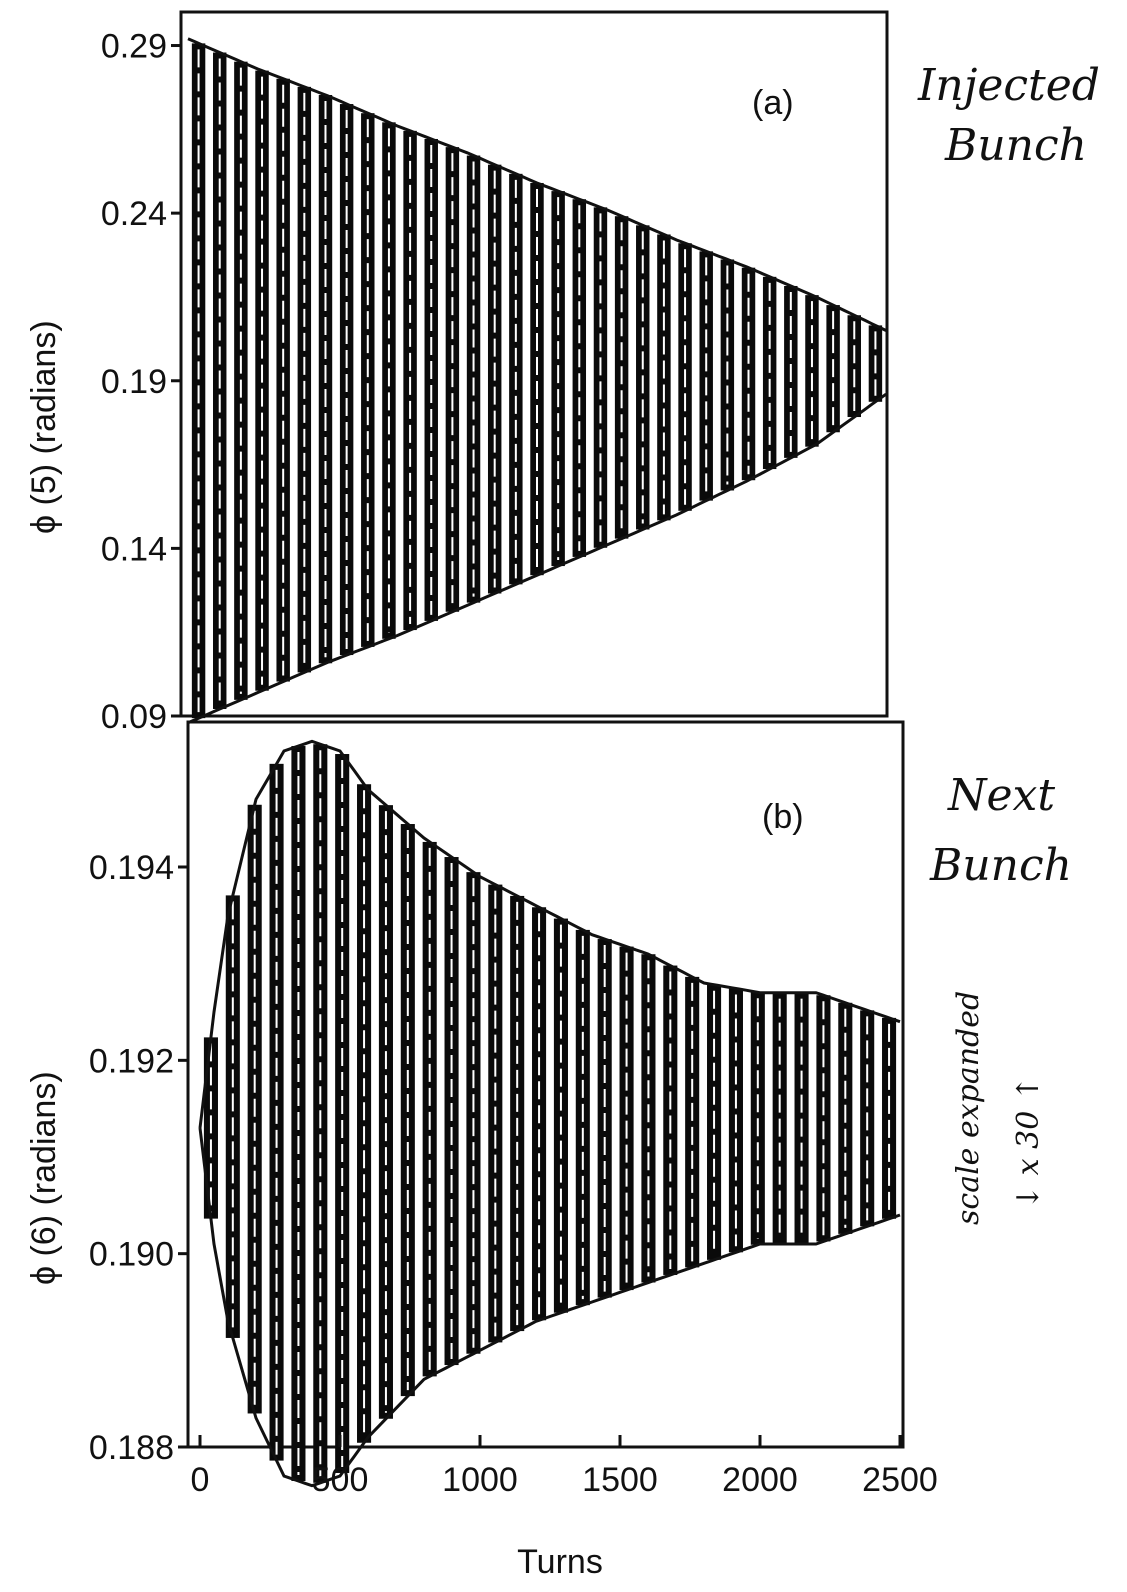 The width and height of the screenshot is (1127, 1592). What do you see at coordinates (760, 1480) in the screenshot?
I see `x-tick-label: 2000` at bounding box center [760, 1480].